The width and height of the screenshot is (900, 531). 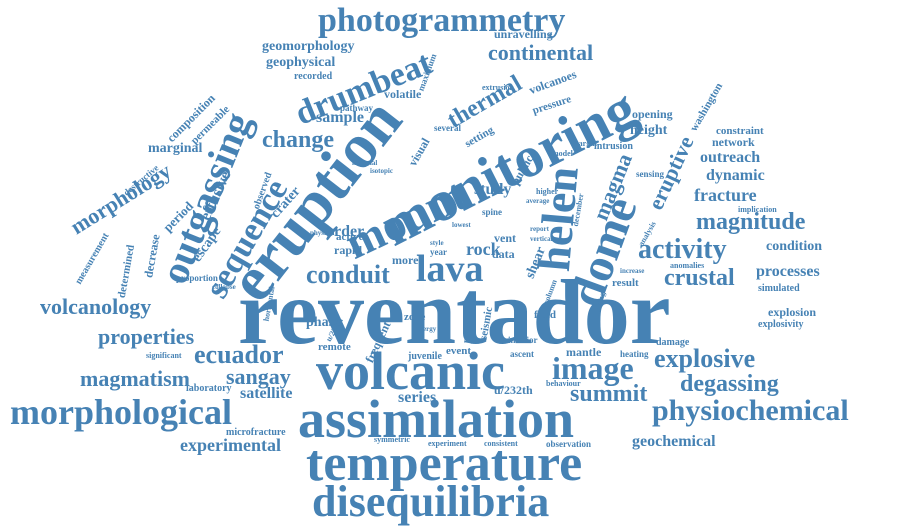 I want to click on word-significant: significant, so click(x=164, y=355).